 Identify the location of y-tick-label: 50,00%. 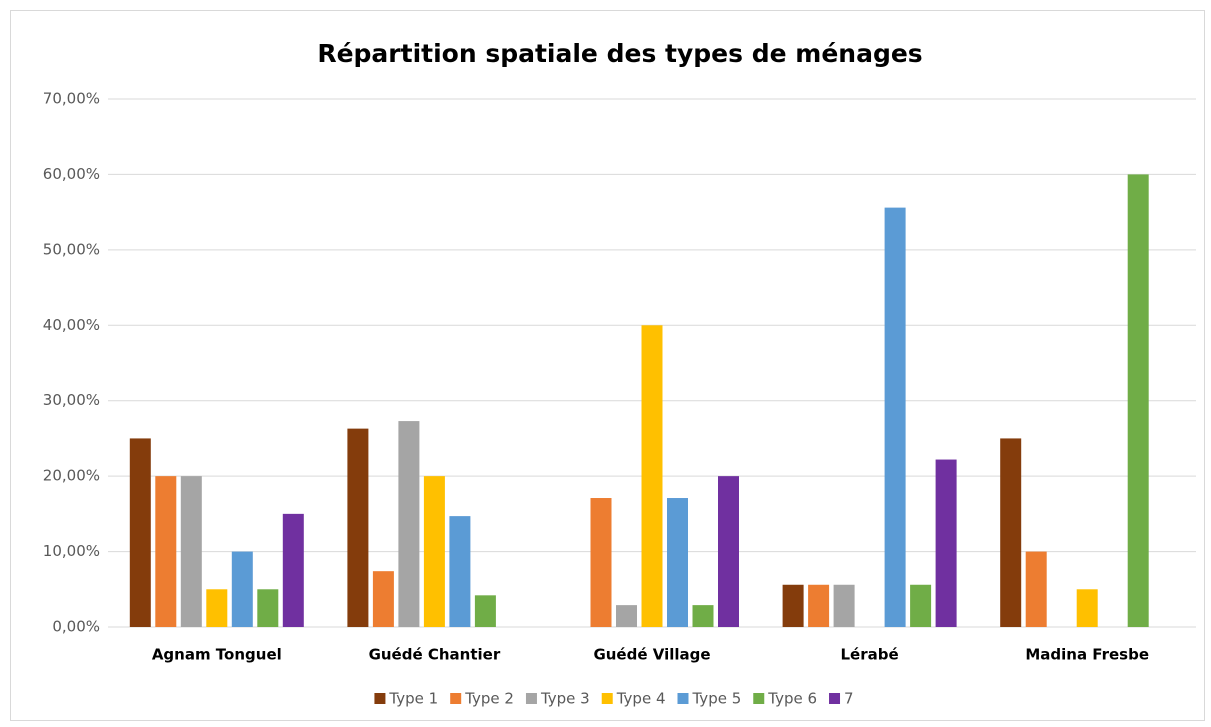
(71, 249).